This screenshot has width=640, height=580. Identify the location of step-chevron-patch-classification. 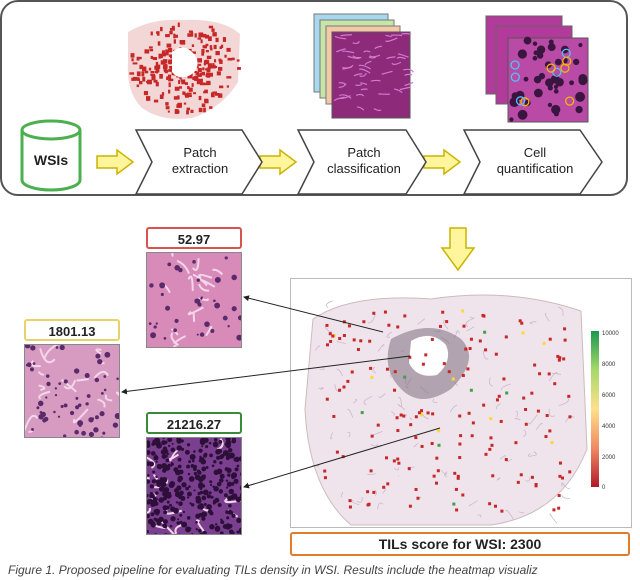
(361, 162).